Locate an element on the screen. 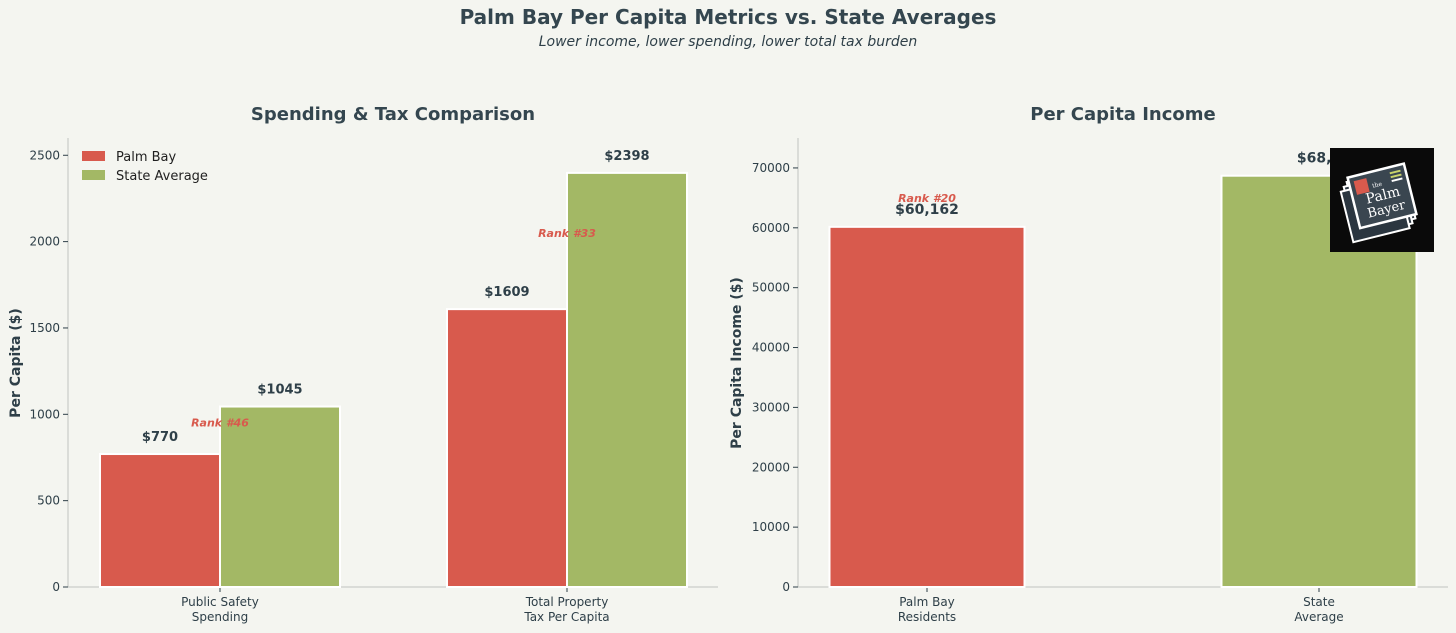  left-y-tick-label: 2500 is located at coordinates (44, 155).